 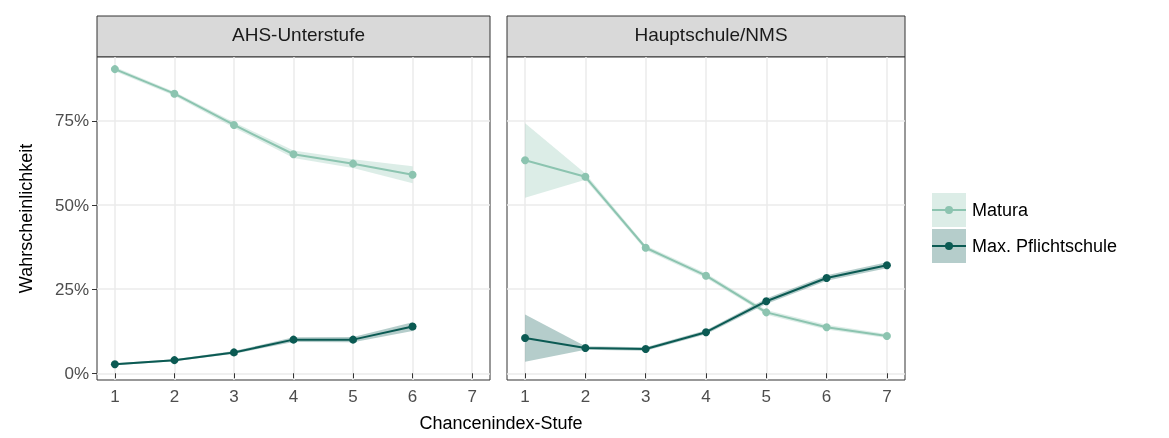 What do you see at coordinates (711, 34) in the screenshot?
I see `chart-title: Hauptschule/NMS` at bounding box center [711, 34].